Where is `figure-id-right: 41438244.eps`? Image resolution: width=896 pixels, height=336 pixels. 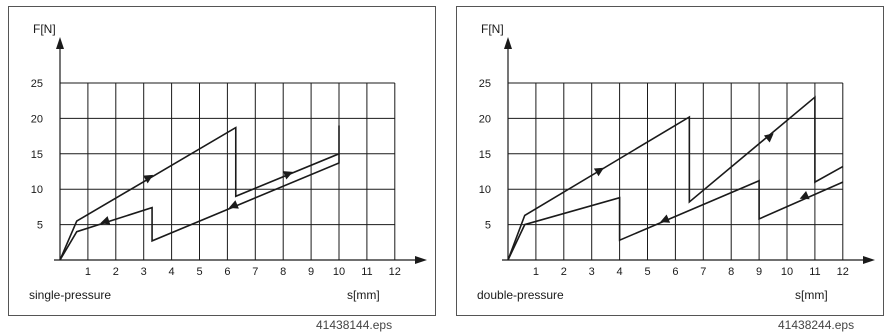 figure-id-right: 41438244.eps is located at coordinates (816, 325).